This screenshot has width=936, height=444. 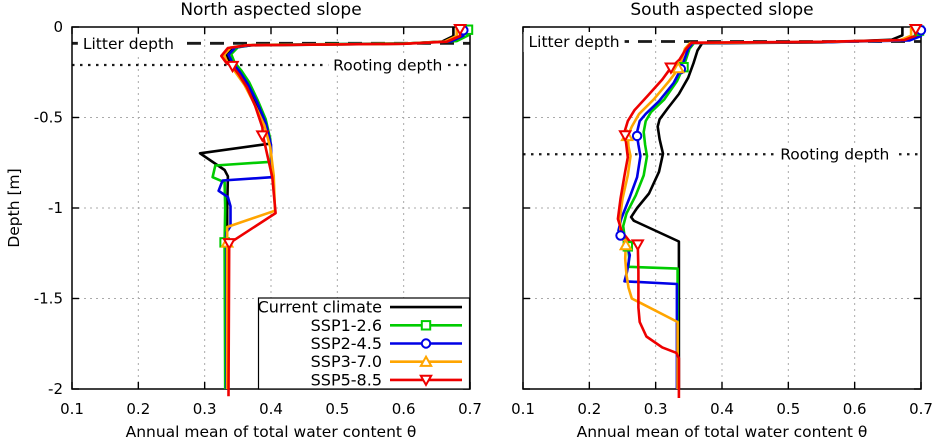 What do you see at coordinates (48, 299) in the screenshot?
I see `y-tick-label: -1.5` at bounding box center [48, 299].